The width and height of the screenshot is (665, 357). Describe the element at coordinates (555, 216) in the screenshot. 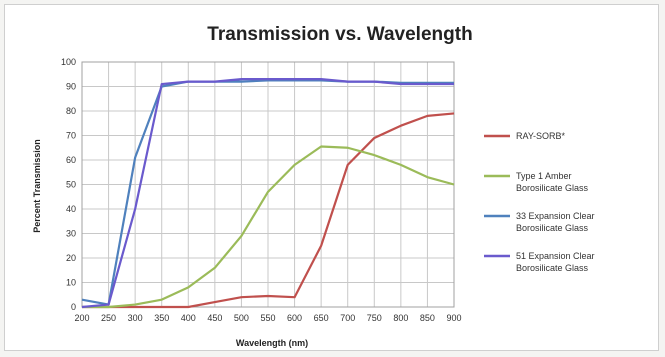

I see `legend-label-3: 33 Expansion Clear` at that location.